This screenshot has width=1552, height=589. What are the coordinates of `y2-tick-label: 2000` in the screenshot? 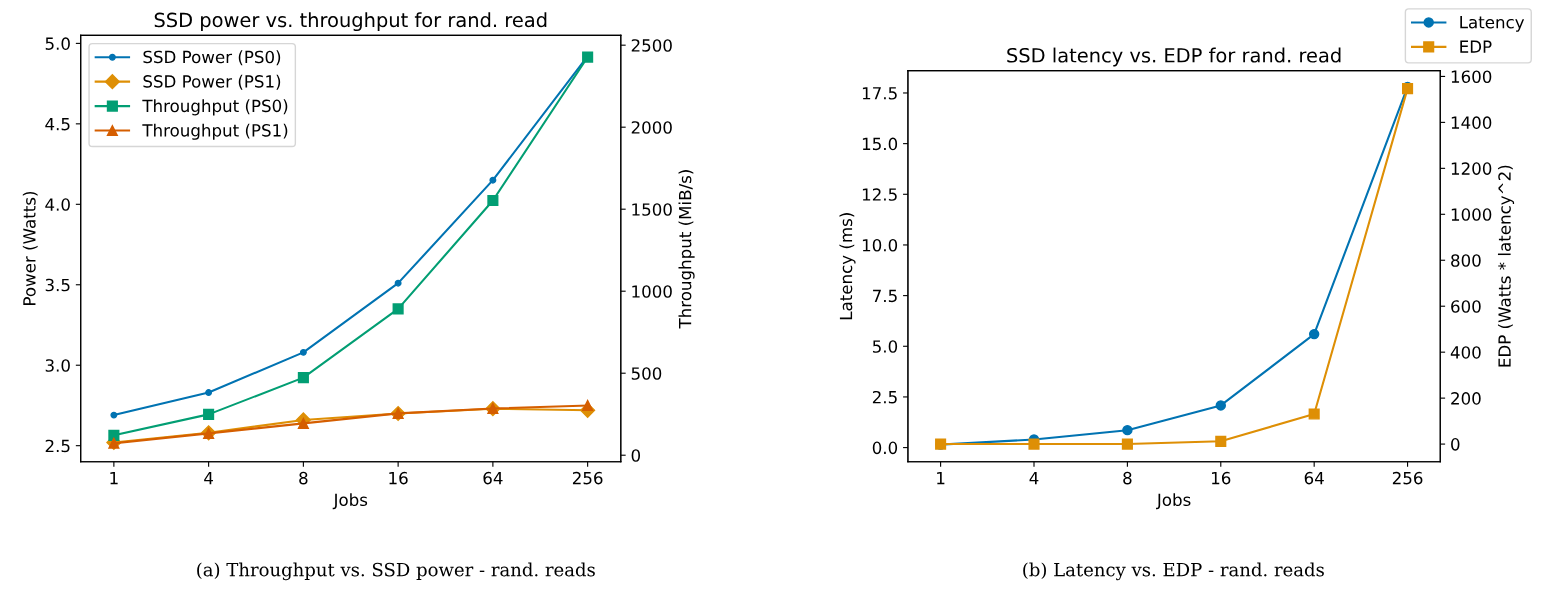 It's located at (651, 127).